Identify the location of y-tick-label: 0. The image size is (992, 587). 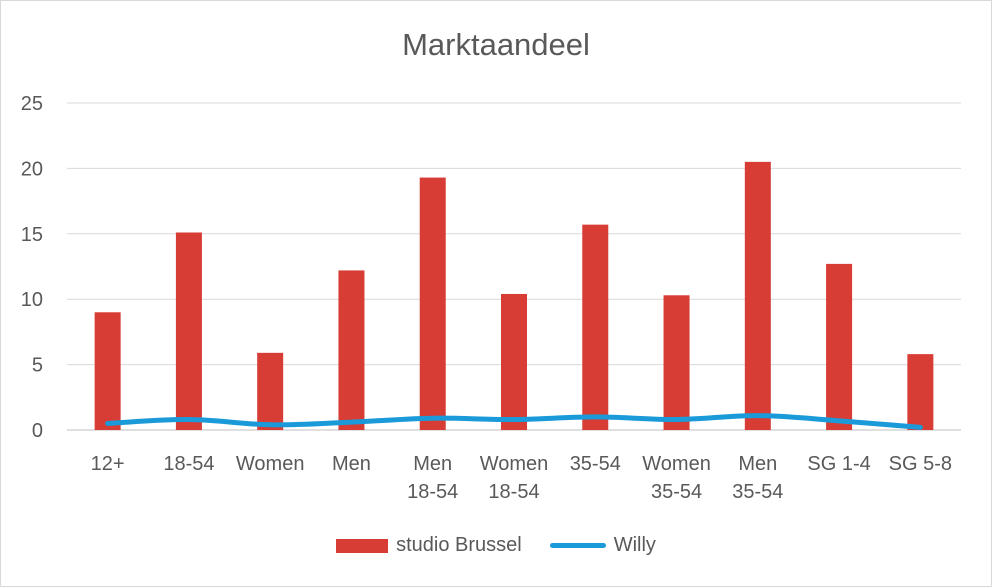
(37, 431).